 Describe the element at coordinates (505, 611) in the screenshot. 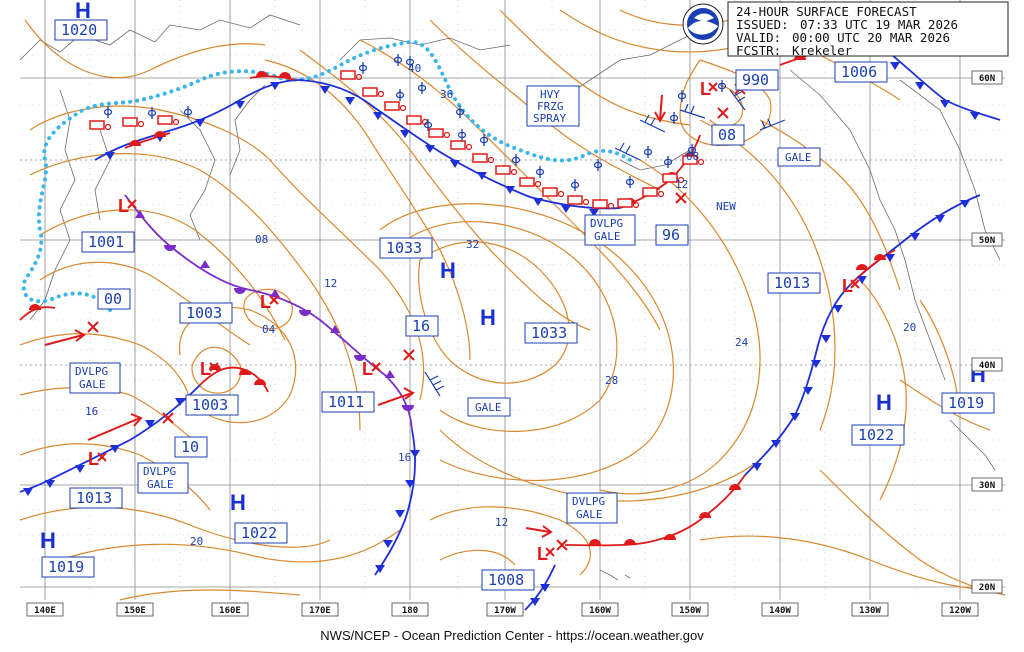

I see `svg-text: 170W` at that location.